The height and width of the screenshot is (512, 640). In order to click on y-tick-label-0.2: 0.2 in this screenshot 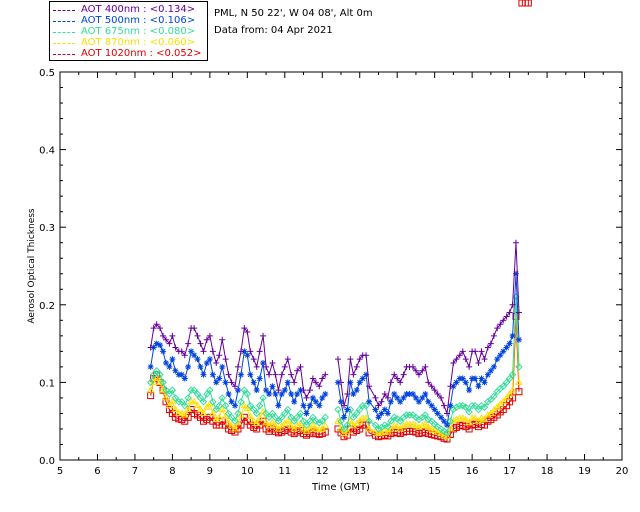, I will do `click(47, 306)`.